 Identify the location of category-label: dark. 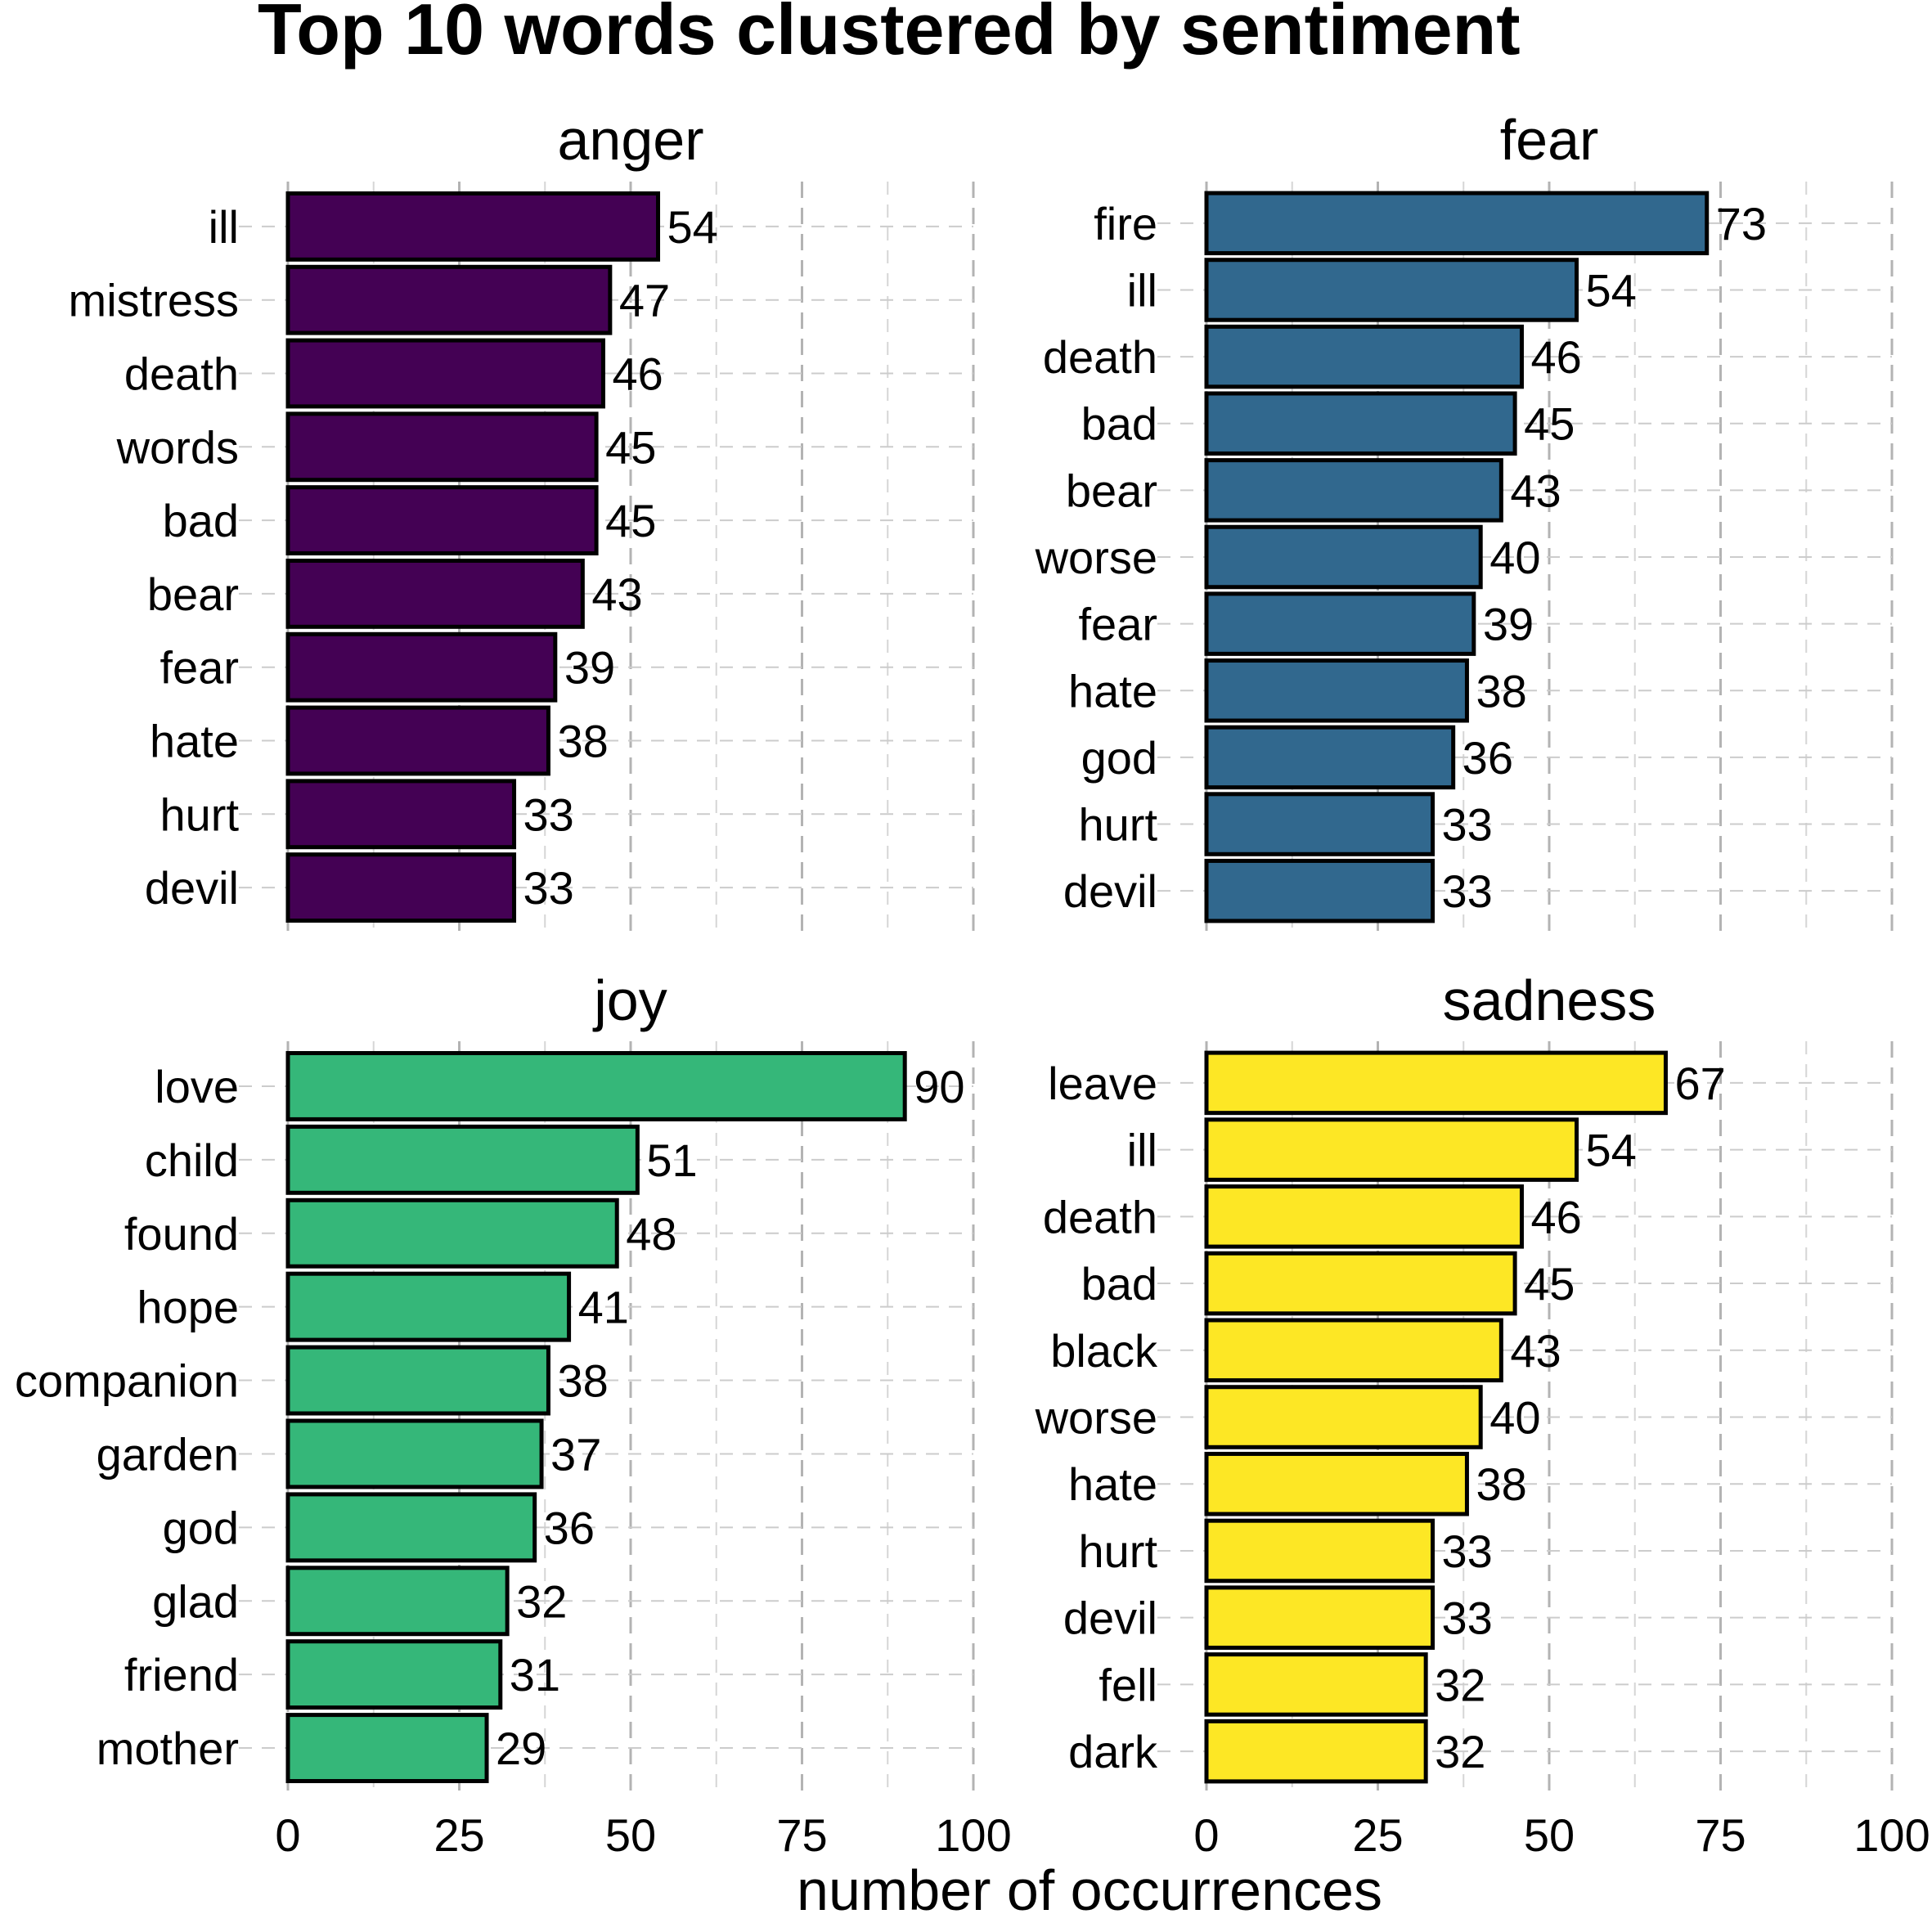
(1113, 1752).